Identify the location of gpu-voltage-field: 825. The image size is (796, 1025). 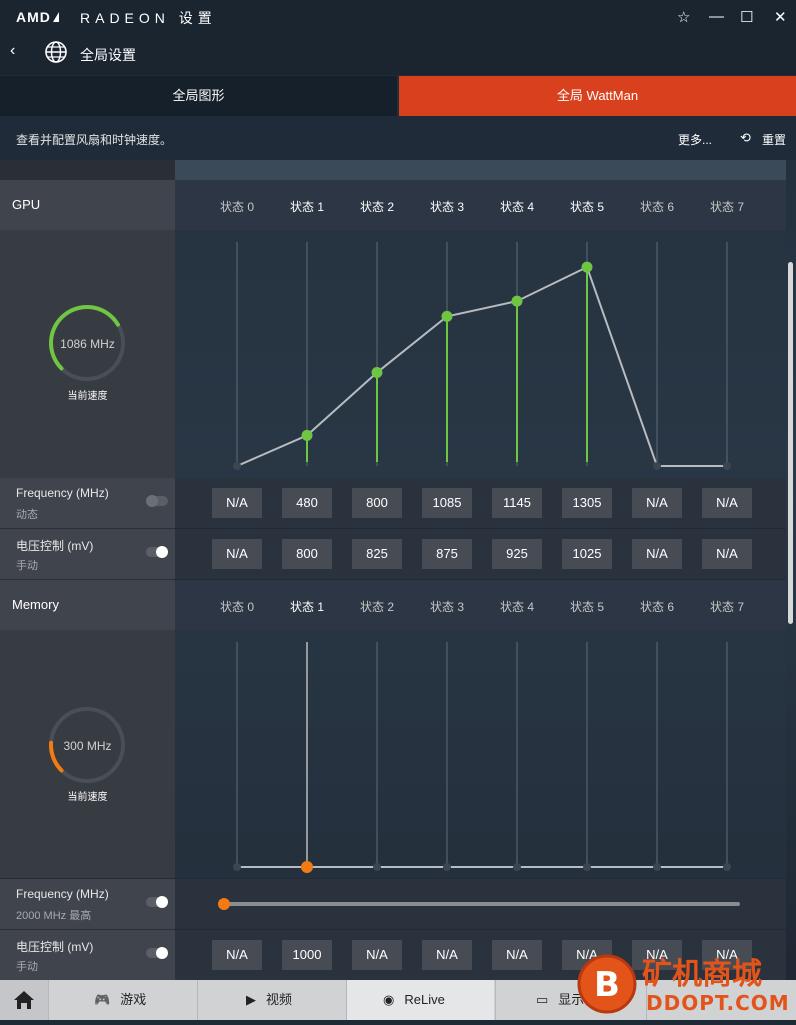
(377, 554).